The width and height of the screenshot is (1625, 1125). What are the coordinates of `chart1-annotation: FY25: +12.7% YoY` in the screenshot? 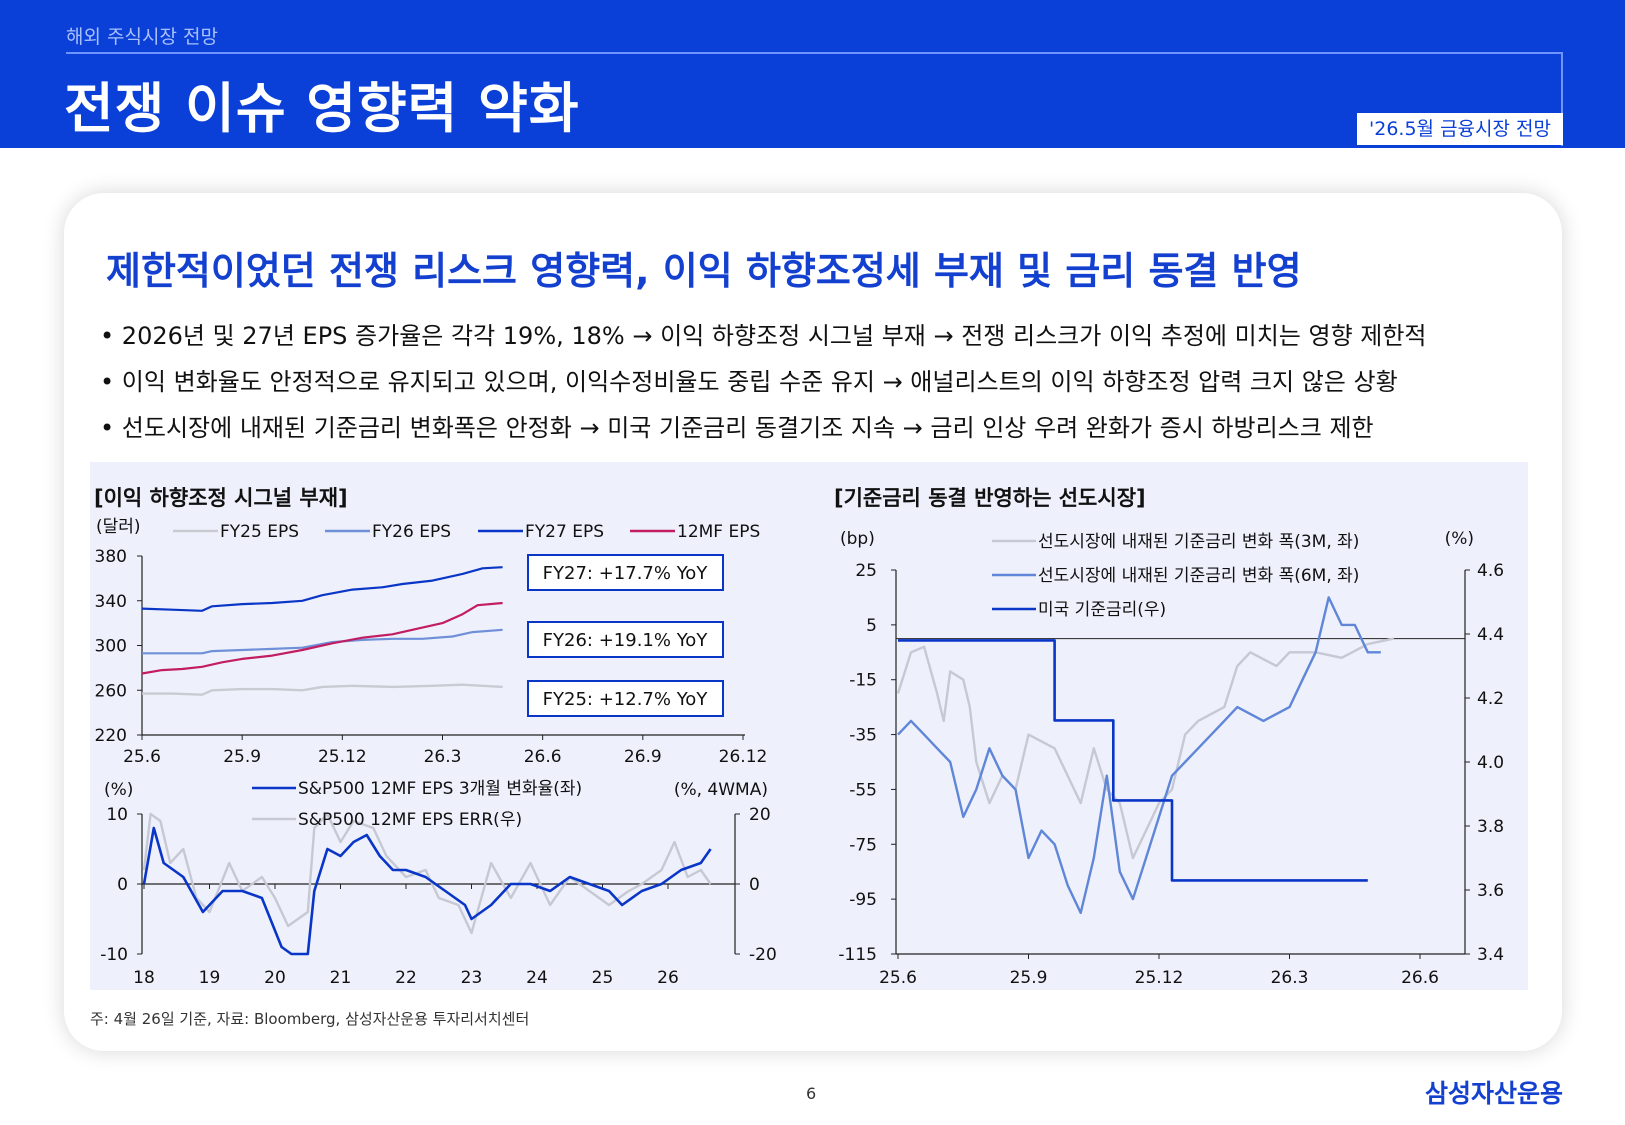 It's located at (626, 699).